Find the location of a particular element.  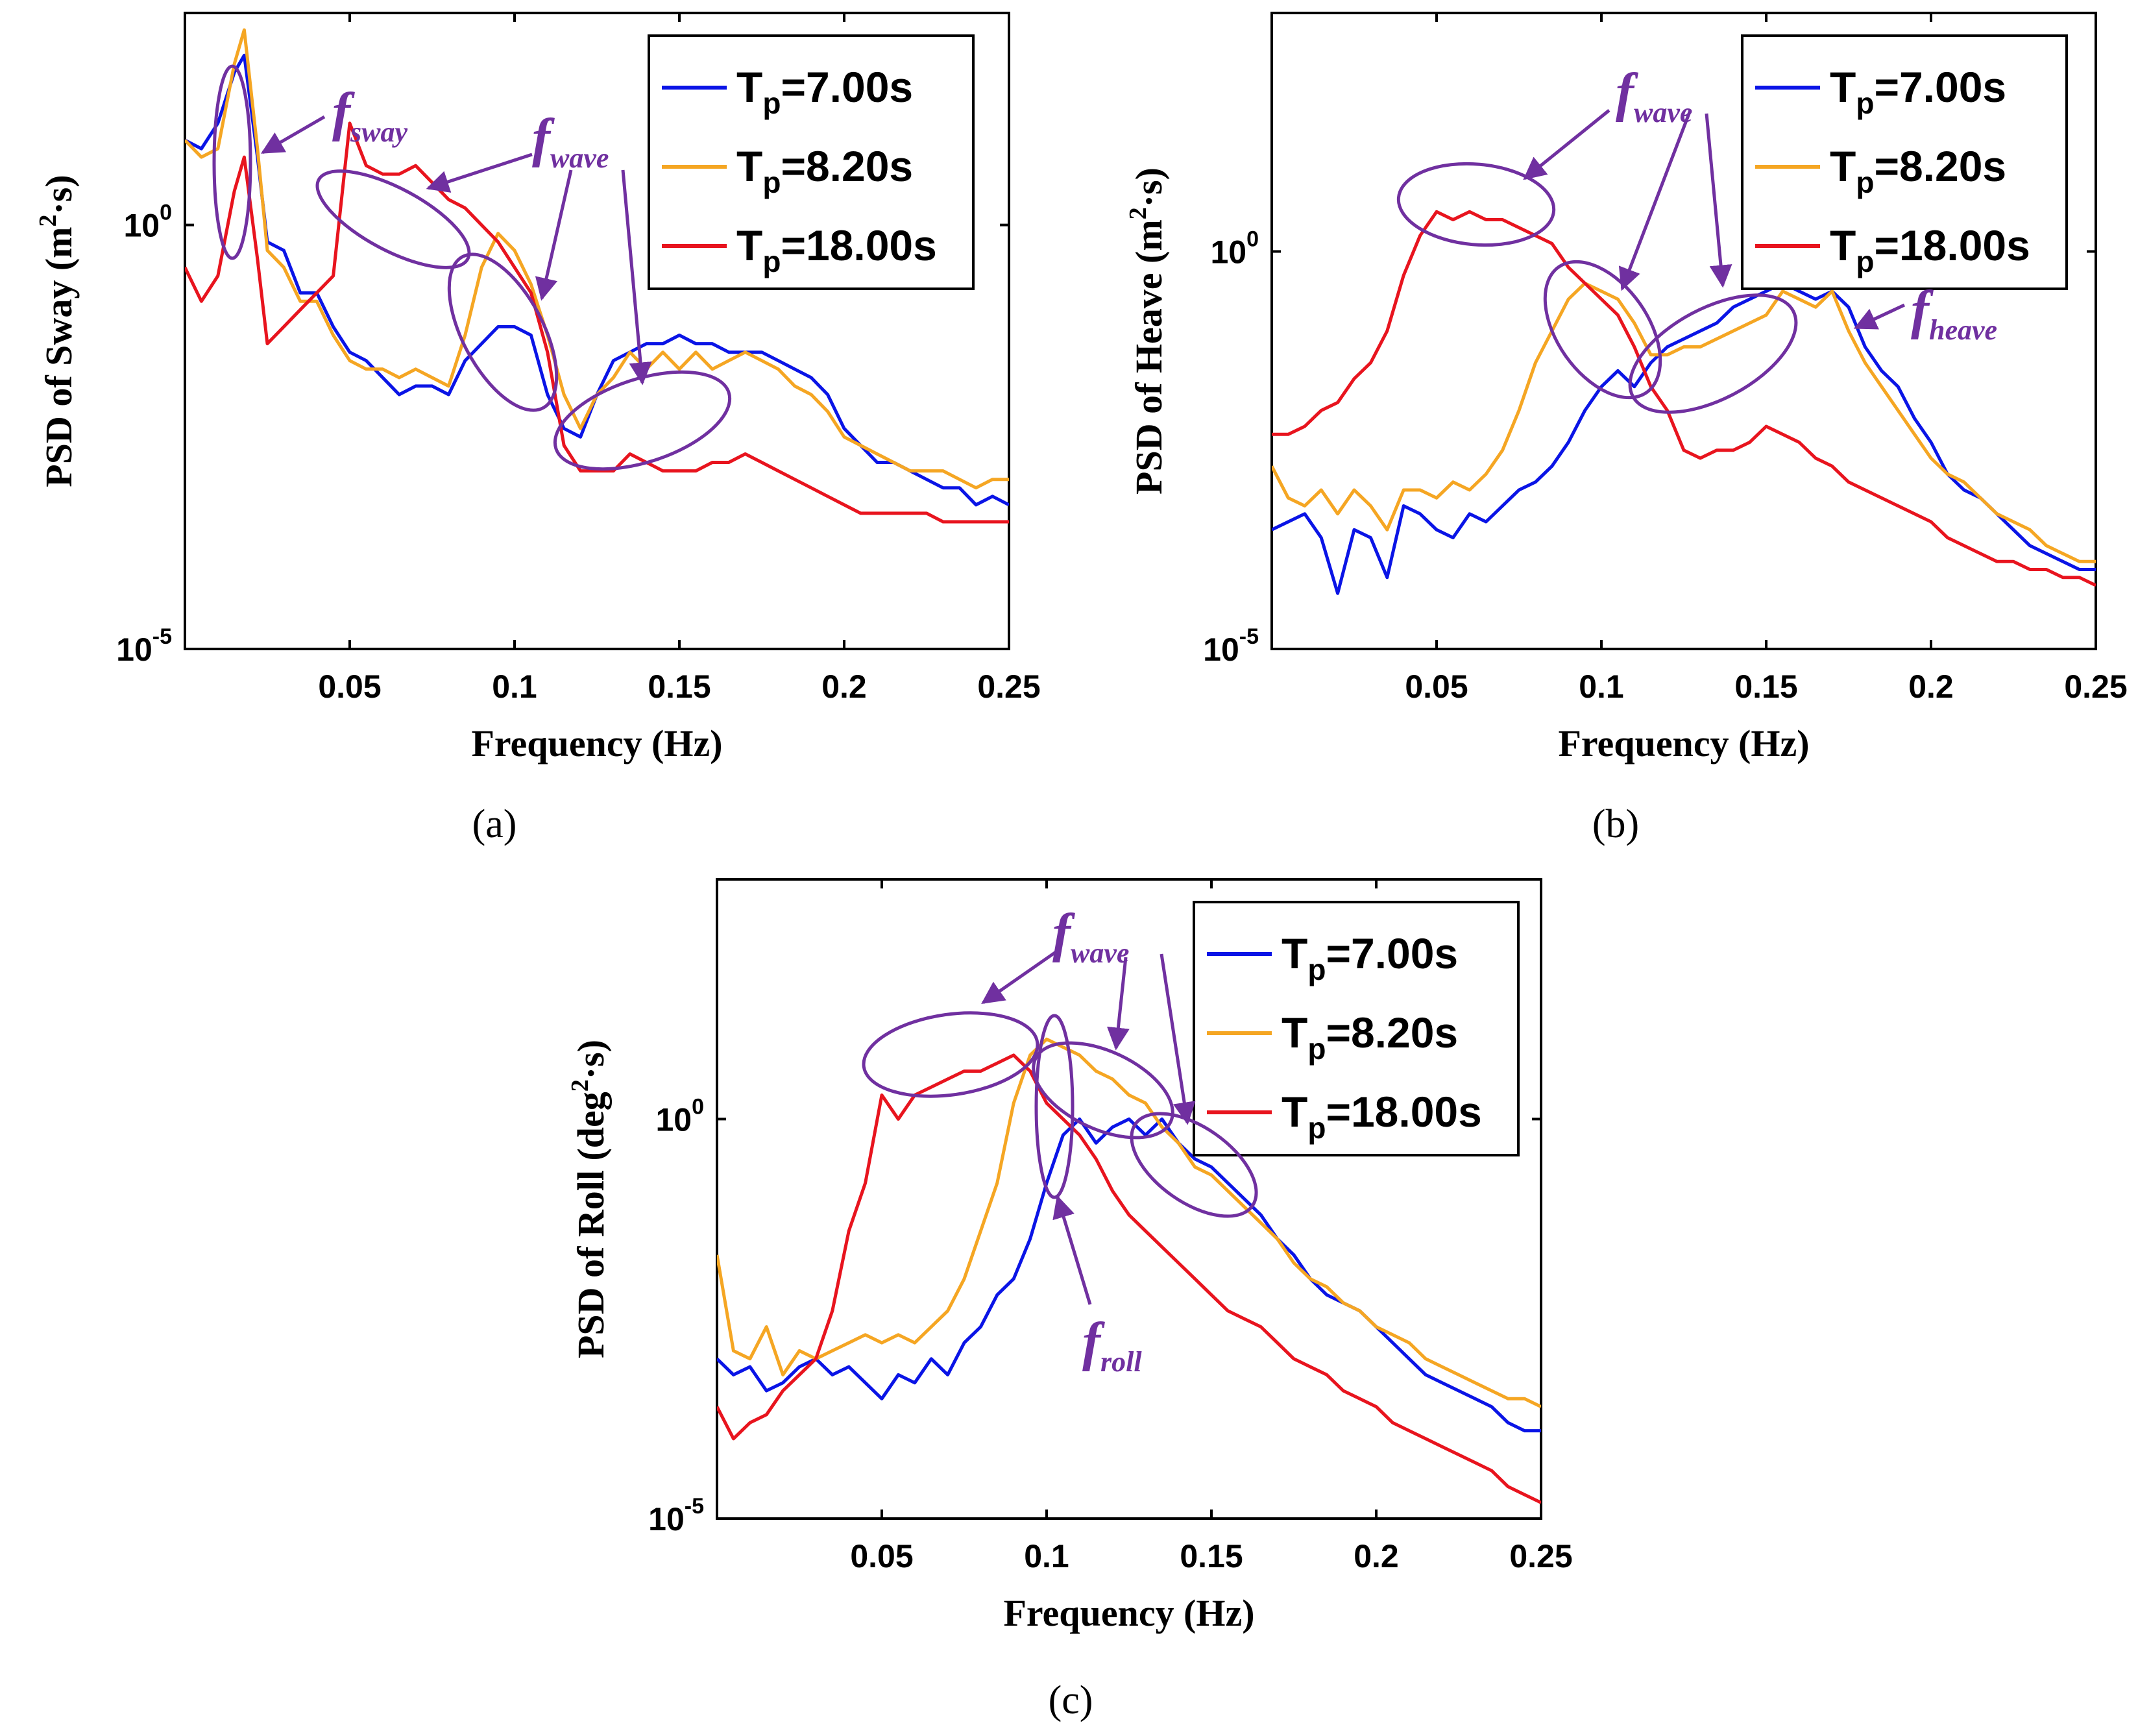

wave-ellipse-a1 is located at coordinates (393, 219).